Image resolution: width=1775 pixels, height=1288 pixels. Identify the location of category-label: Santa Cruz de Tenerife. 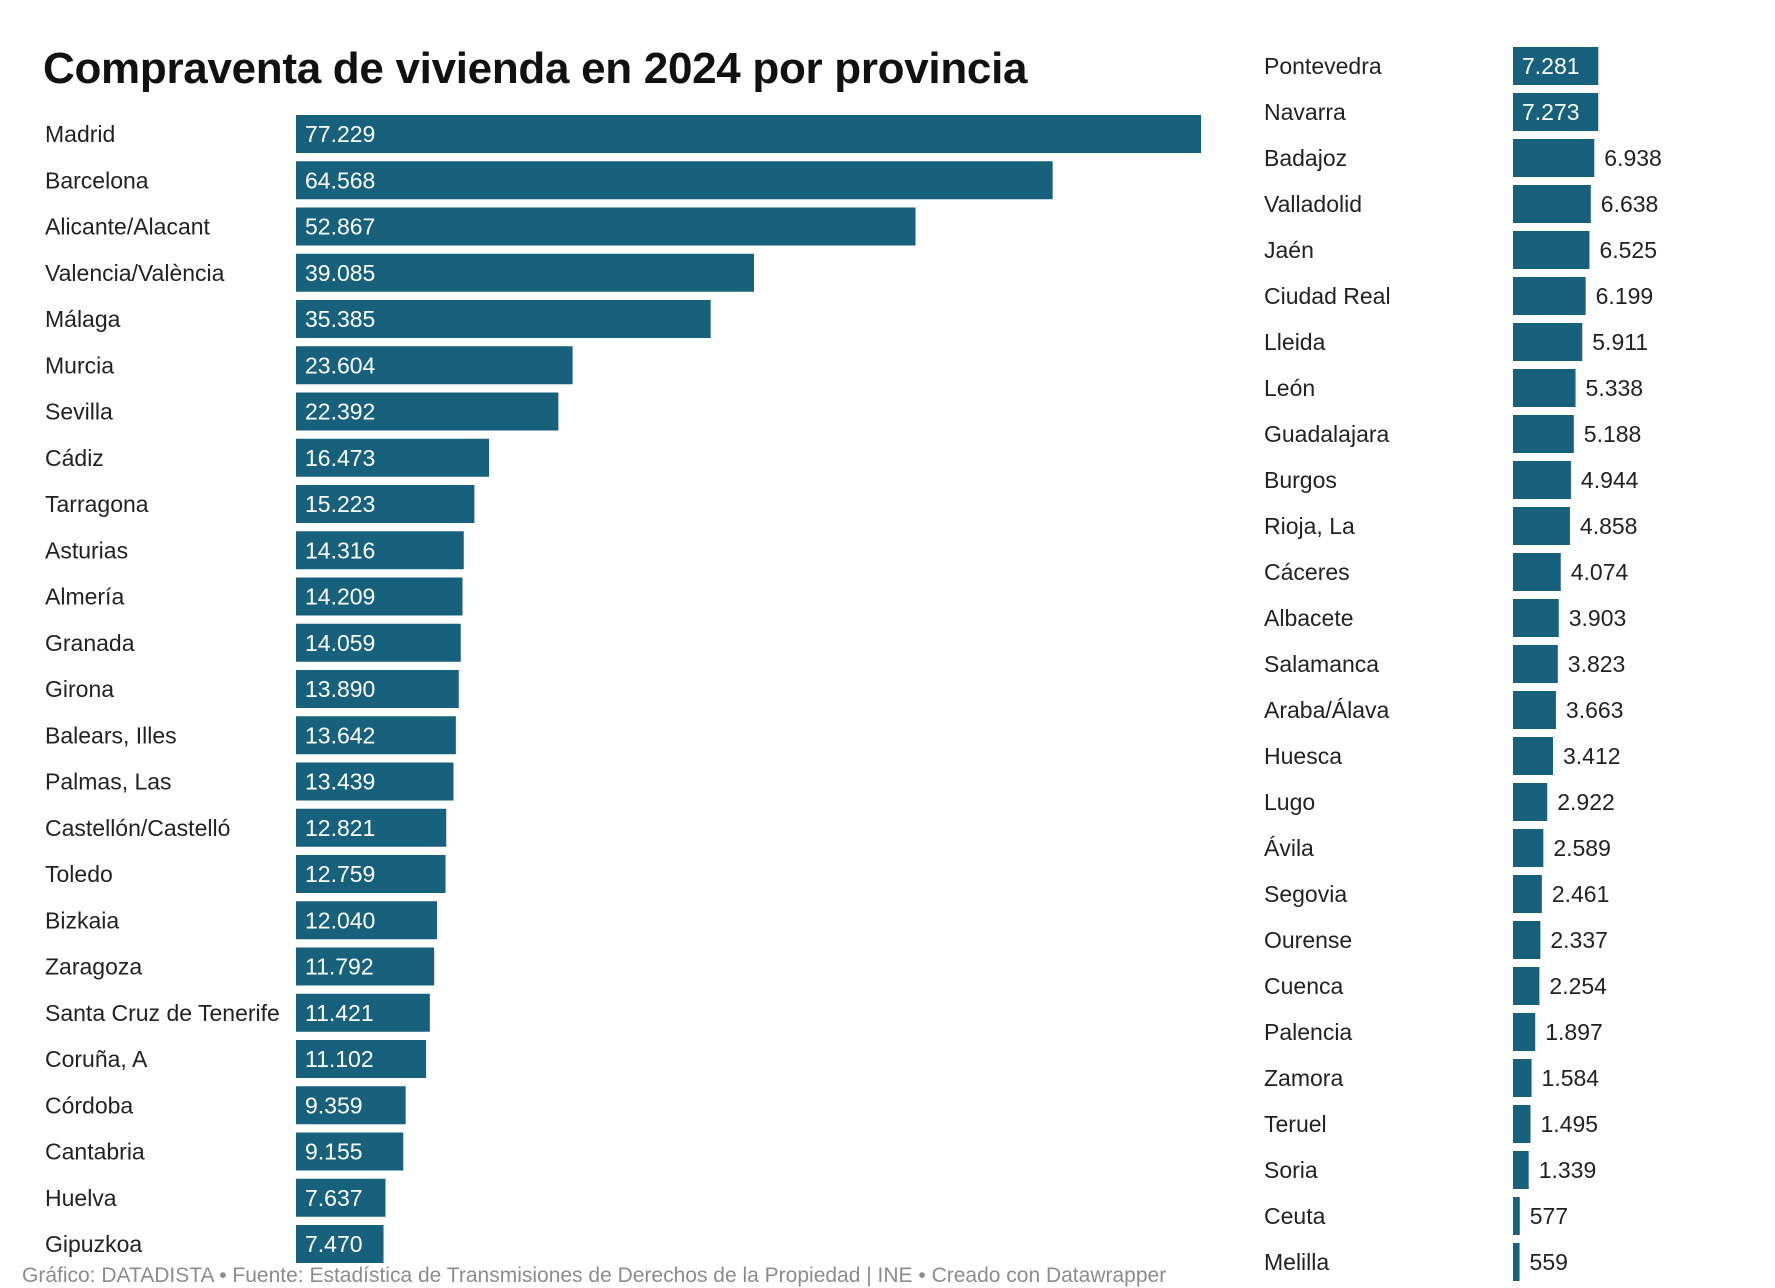
(162, 1013).